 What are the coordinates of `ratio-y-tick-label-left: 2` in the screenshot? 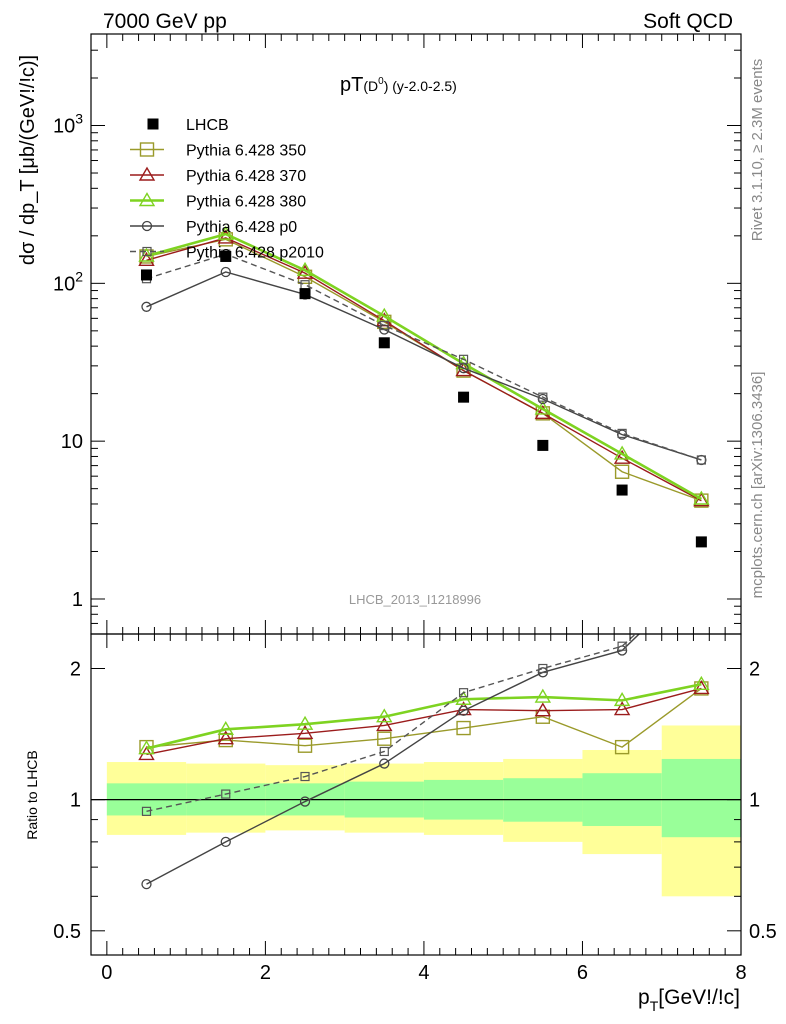 It's located at (75, 669).